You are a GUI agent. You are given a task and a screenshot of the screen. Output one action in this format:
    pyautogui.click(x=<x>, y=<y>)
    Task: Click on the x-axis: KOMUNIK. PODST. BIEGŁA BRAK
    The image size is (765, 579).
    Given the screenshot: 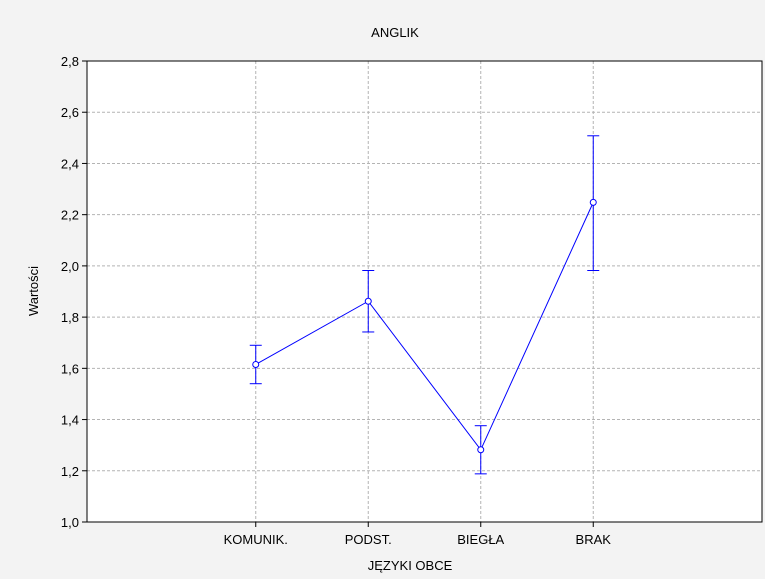 What is the action you would take?
    pyautogui.click(x=418, y=534)
    